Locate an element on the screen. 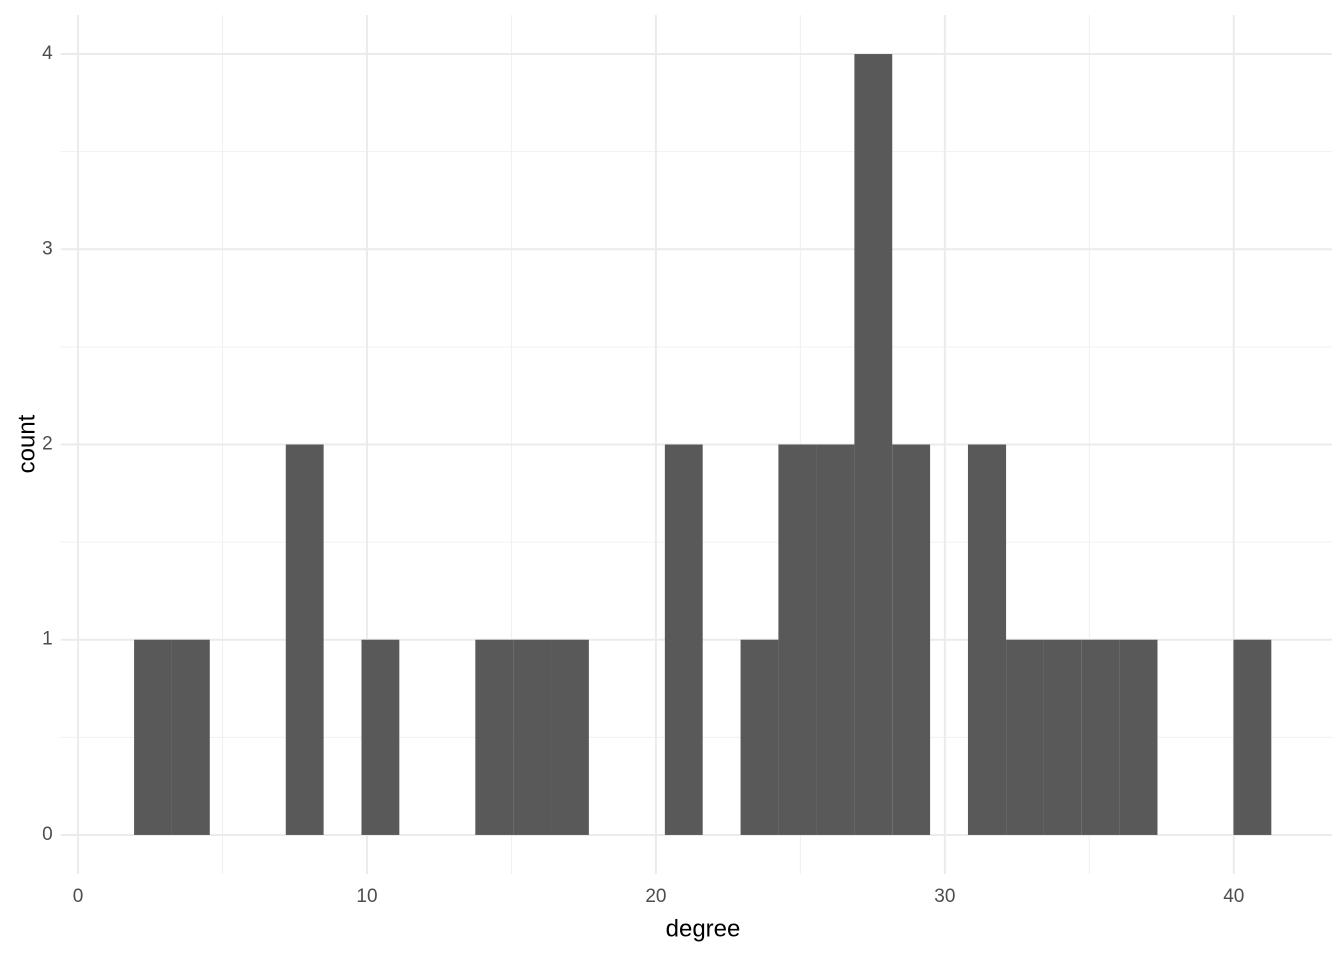 The width and height of the screenshot is (1344, 960). x-tick-label: 0 is located at coordinates (78, 896).